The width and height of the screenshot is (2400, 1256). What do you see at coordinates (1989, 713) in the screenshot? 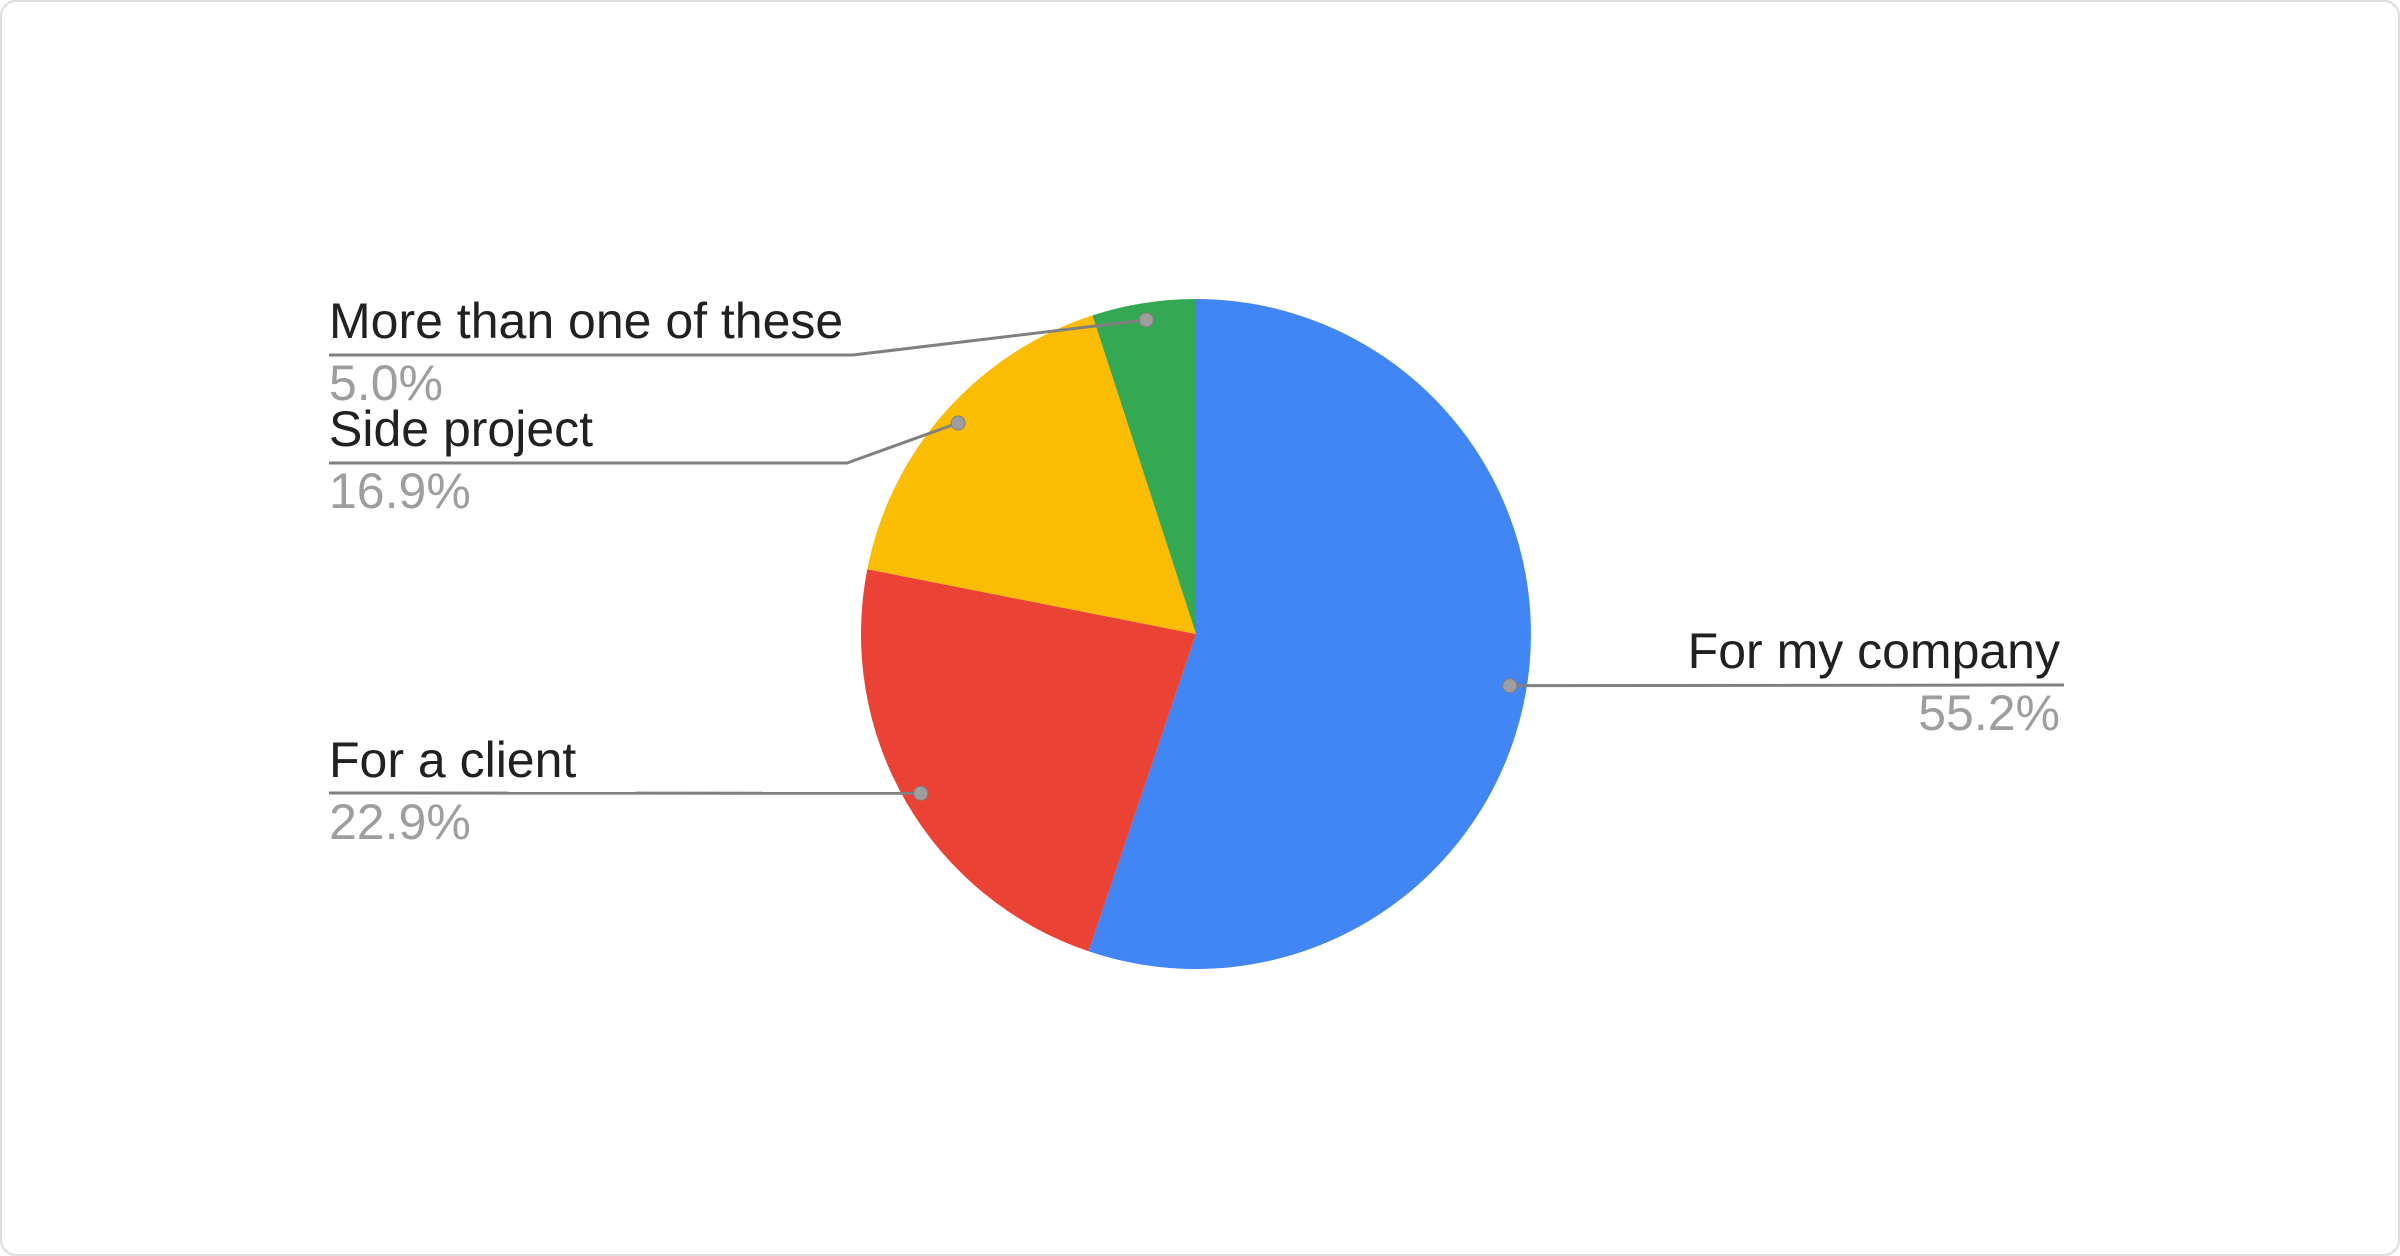
I see `slice-percent-for-my-company: 55.2%` at bounding box center [1989, 713].